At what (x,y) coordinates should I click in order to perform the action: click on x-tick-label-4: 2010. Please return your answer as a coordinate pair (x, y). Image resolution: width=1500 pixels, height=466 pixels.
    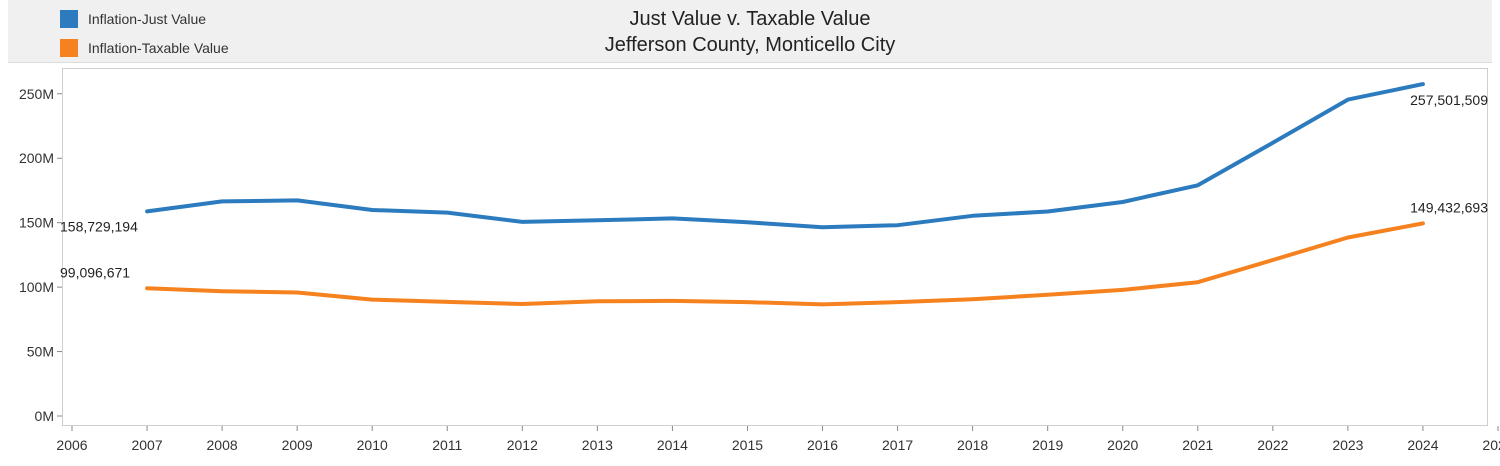
    Looking at the image, I should click on (372, 445).